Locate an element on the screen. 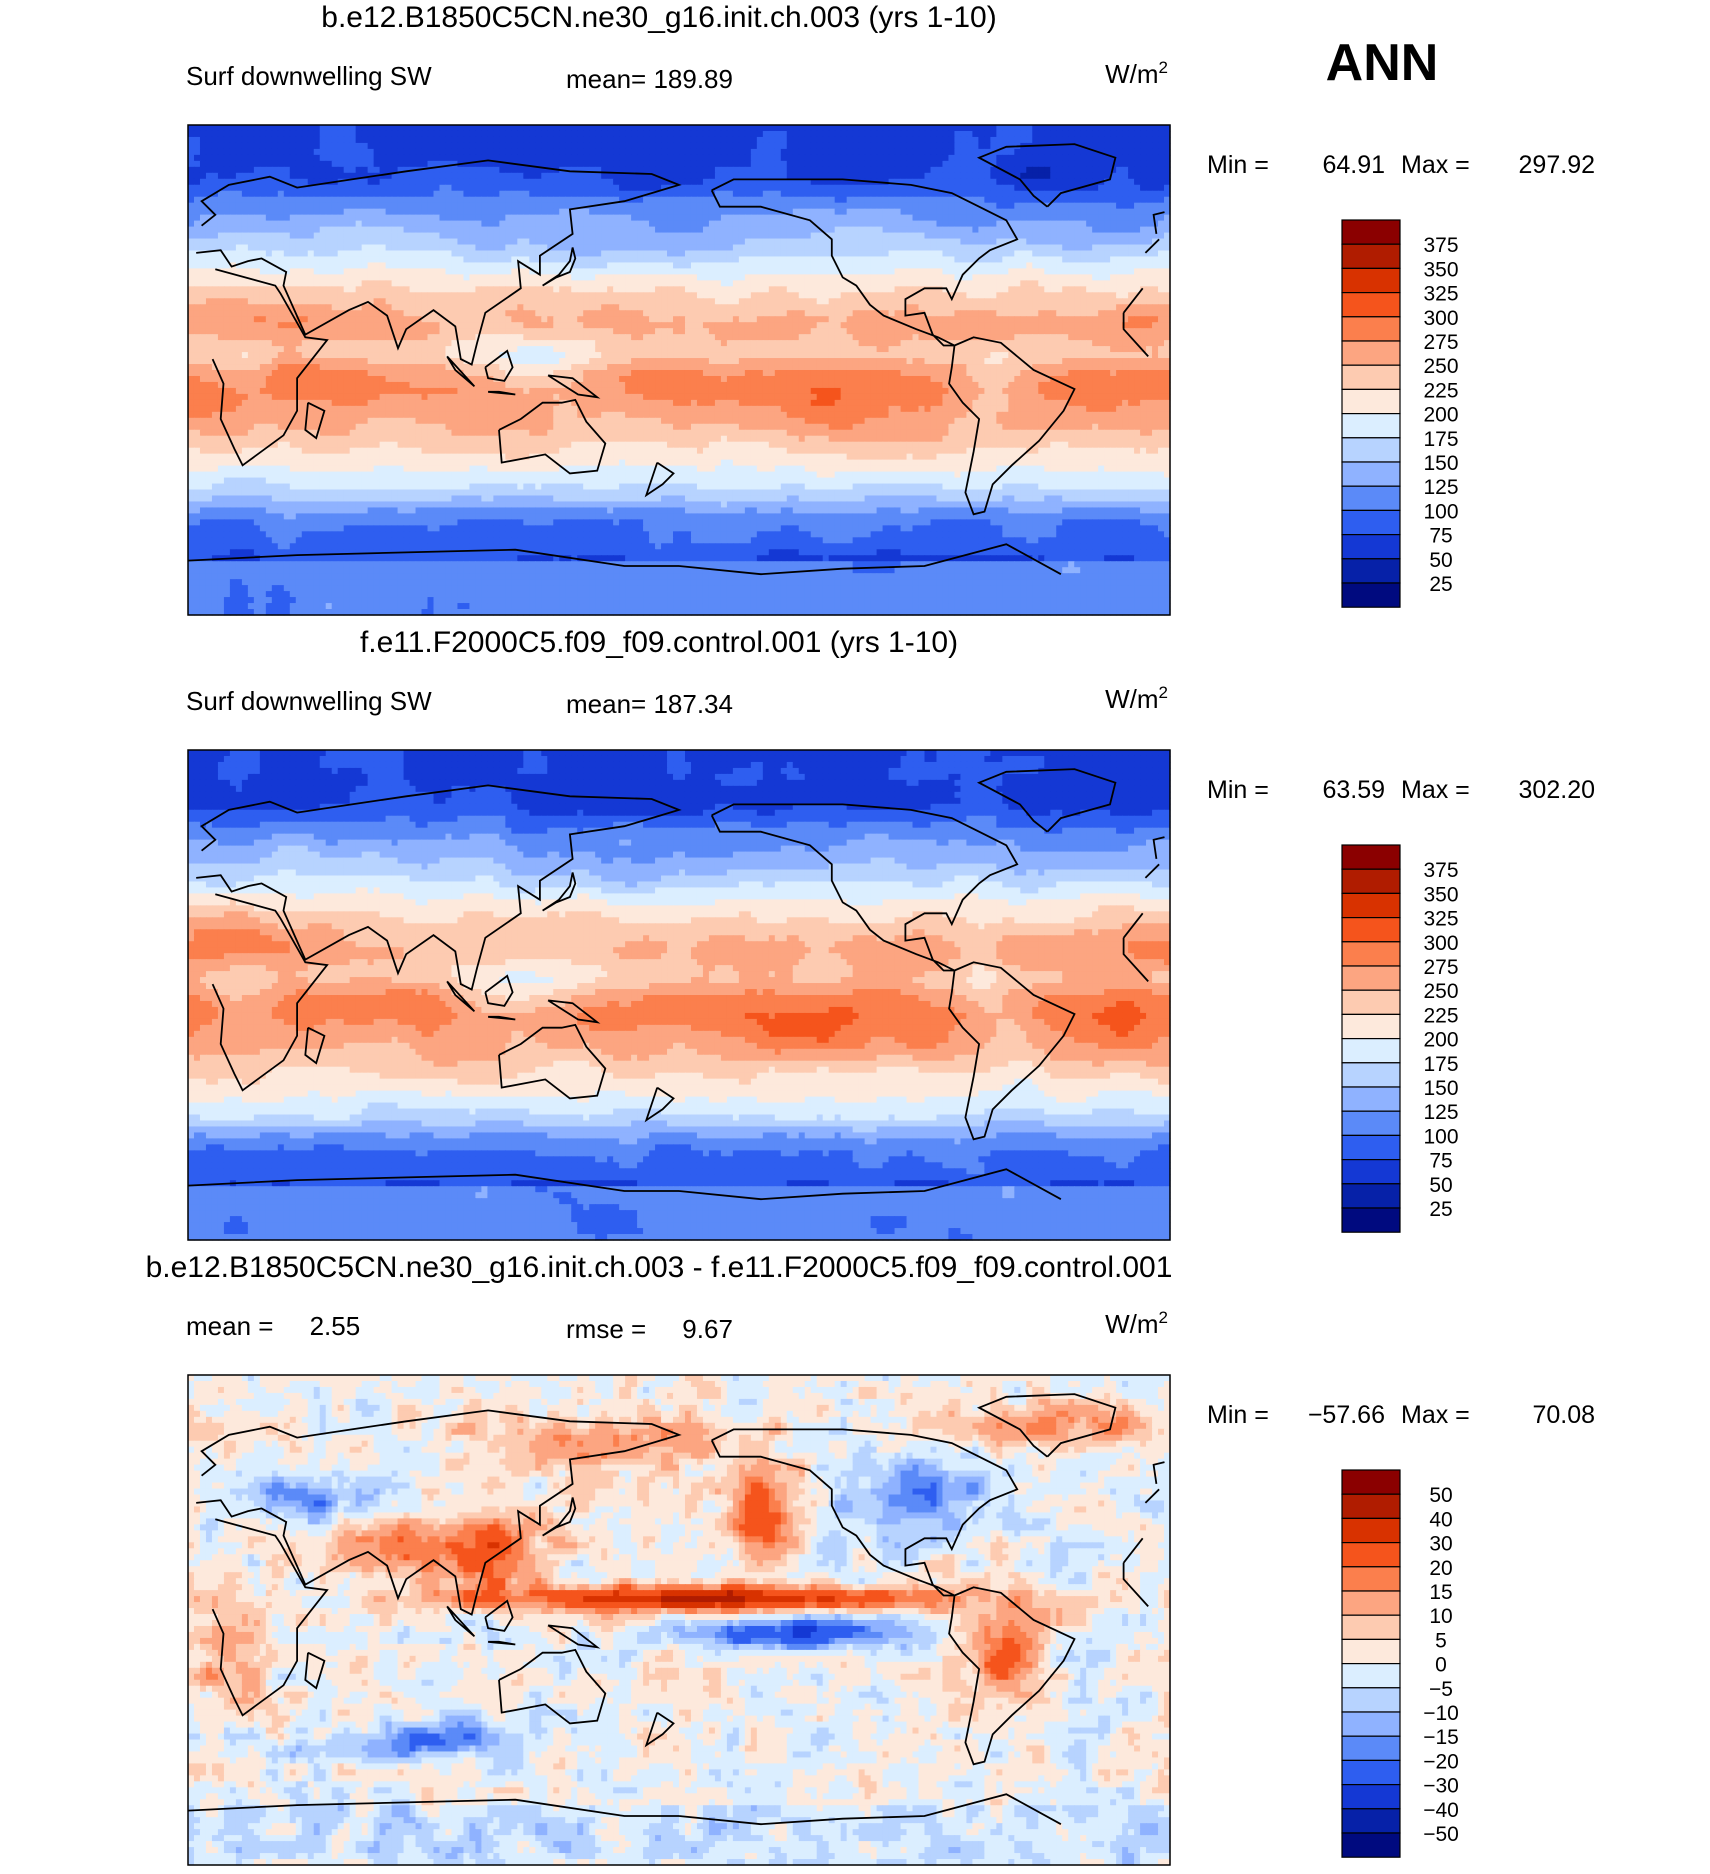 This screenshot has height=1874, width=1710. panel-mid-label: mean= 189.89 is located at coordinates (649, 79).